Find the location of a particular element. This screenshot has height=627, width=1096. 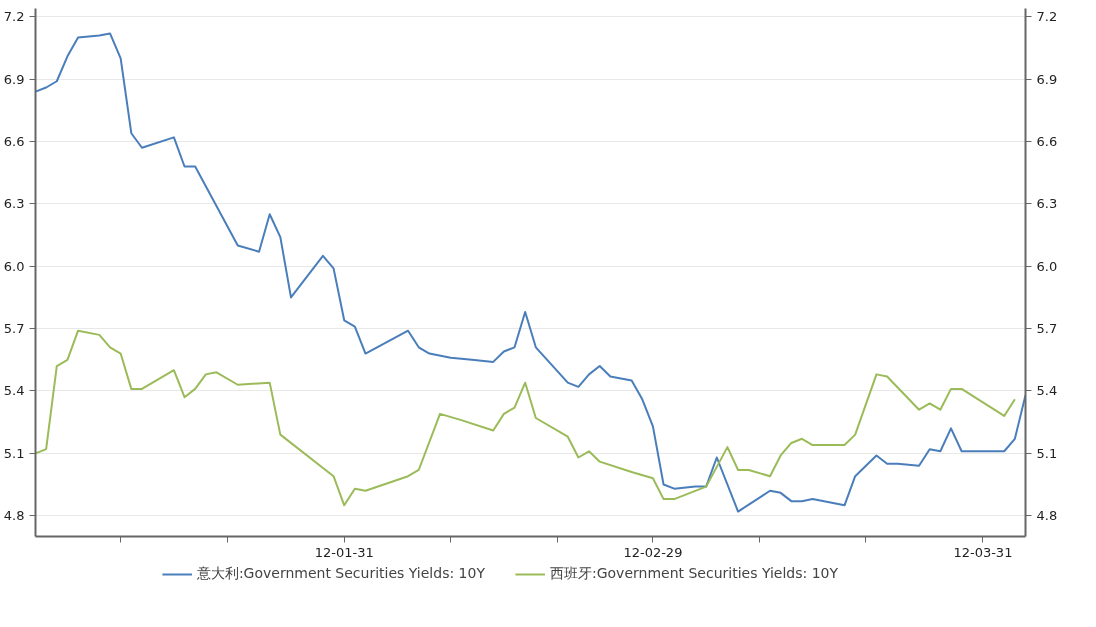

y-tick-label: 4.8 is located at coordinates (14, 516).